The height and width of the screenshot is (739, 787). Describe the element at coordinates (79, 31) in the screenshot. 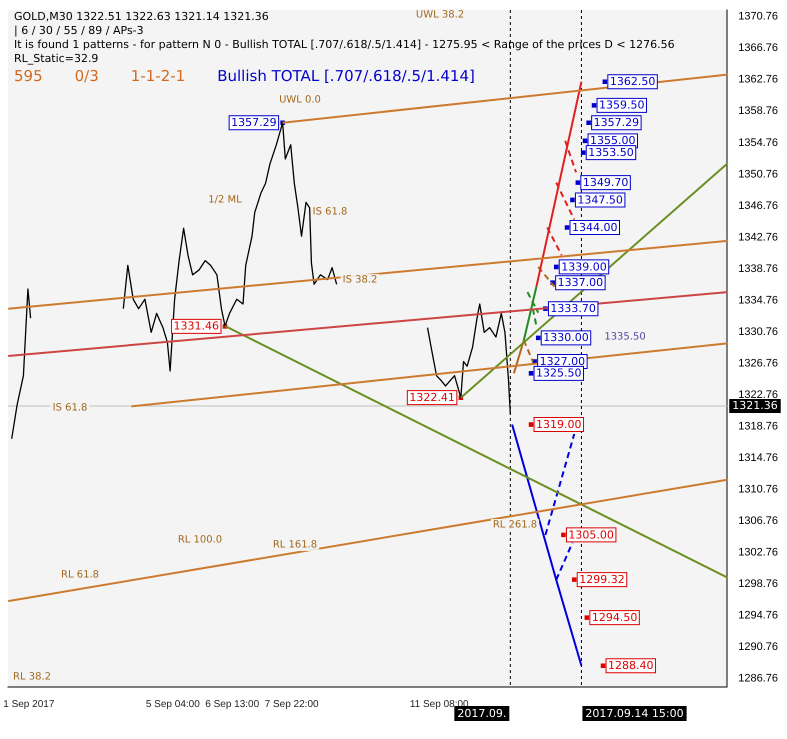

I see `annotation: | 6 / 30 / 55 / 89 / APs-3` at that location.